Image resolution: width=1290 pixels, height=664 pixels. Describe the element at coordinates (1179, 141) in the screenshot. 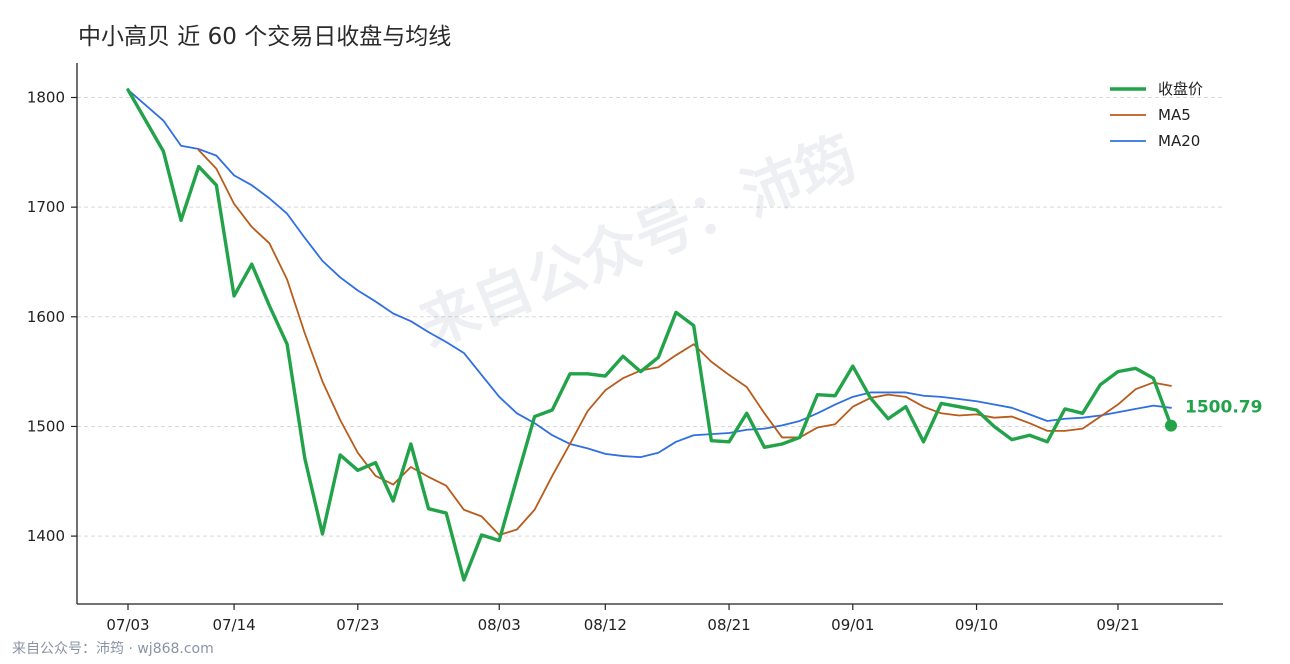

I see `legend-label-2: MA20` at that location.